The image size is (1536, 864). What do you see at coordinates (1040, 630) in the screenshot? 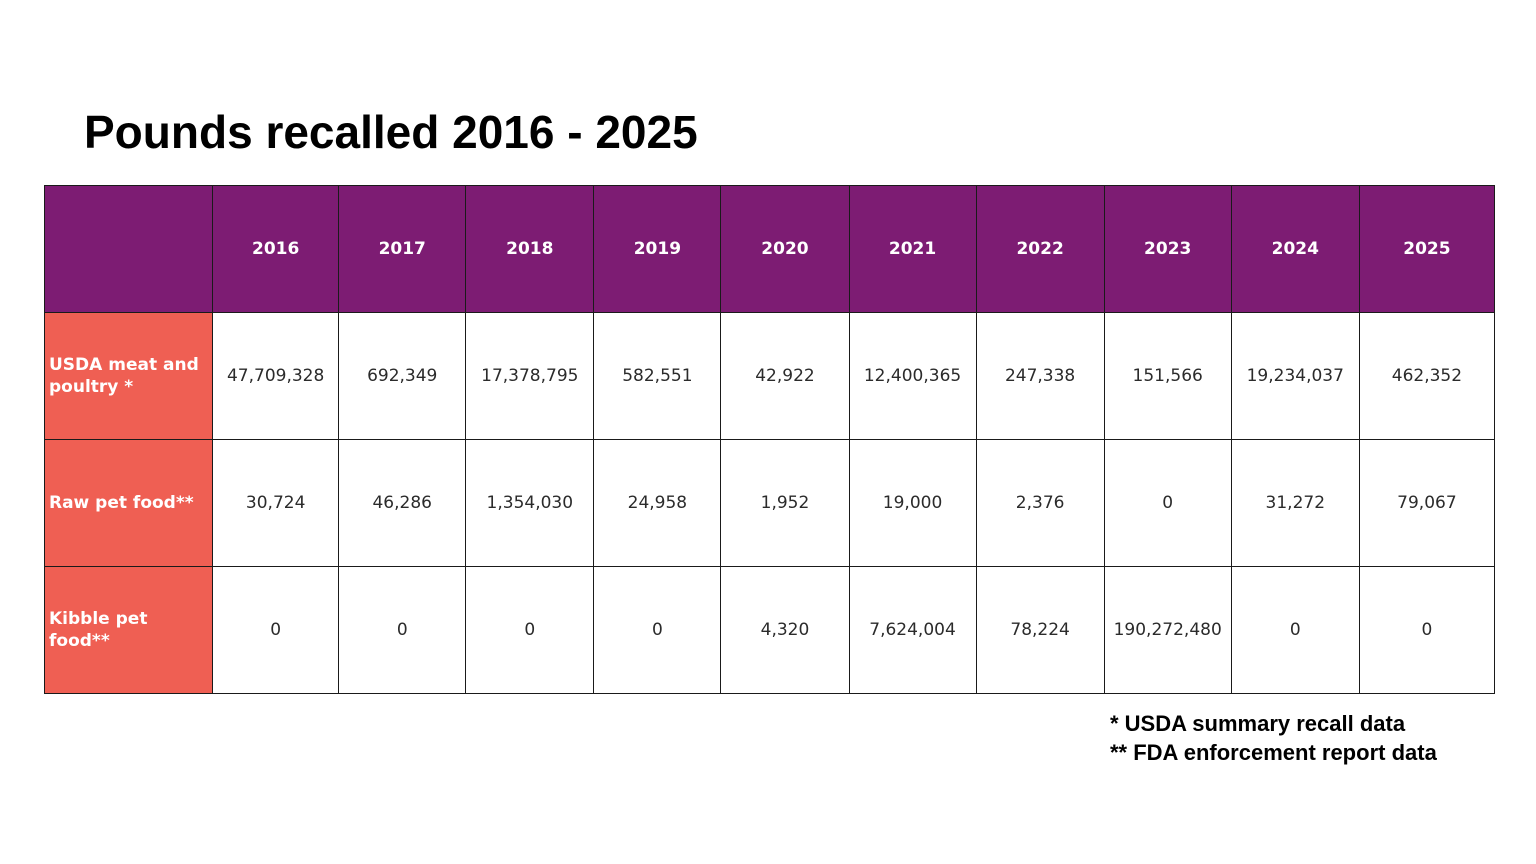
I see `table-cell: 78,224` at bounding box center [1040, 630].